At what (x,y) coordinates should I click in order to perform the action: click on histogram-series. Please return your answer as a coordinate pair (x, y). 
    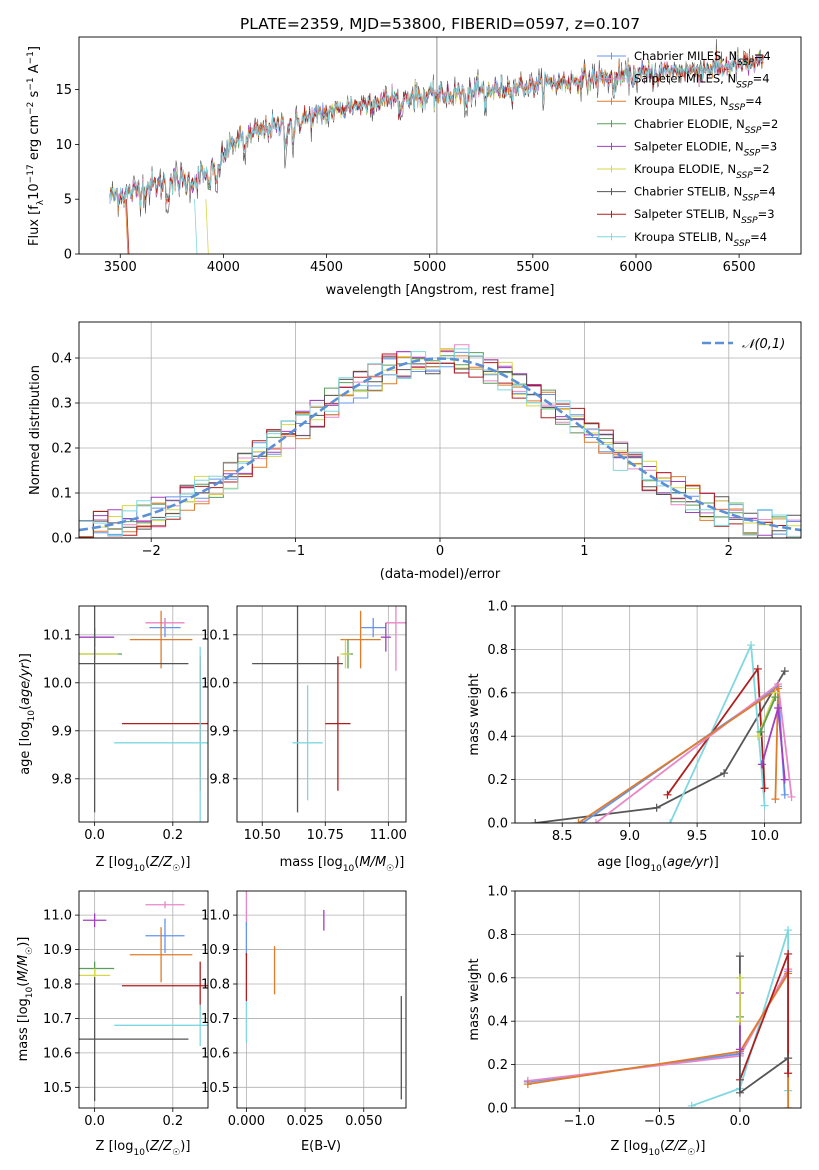
    Looking at the image, I should click on (440, 442).